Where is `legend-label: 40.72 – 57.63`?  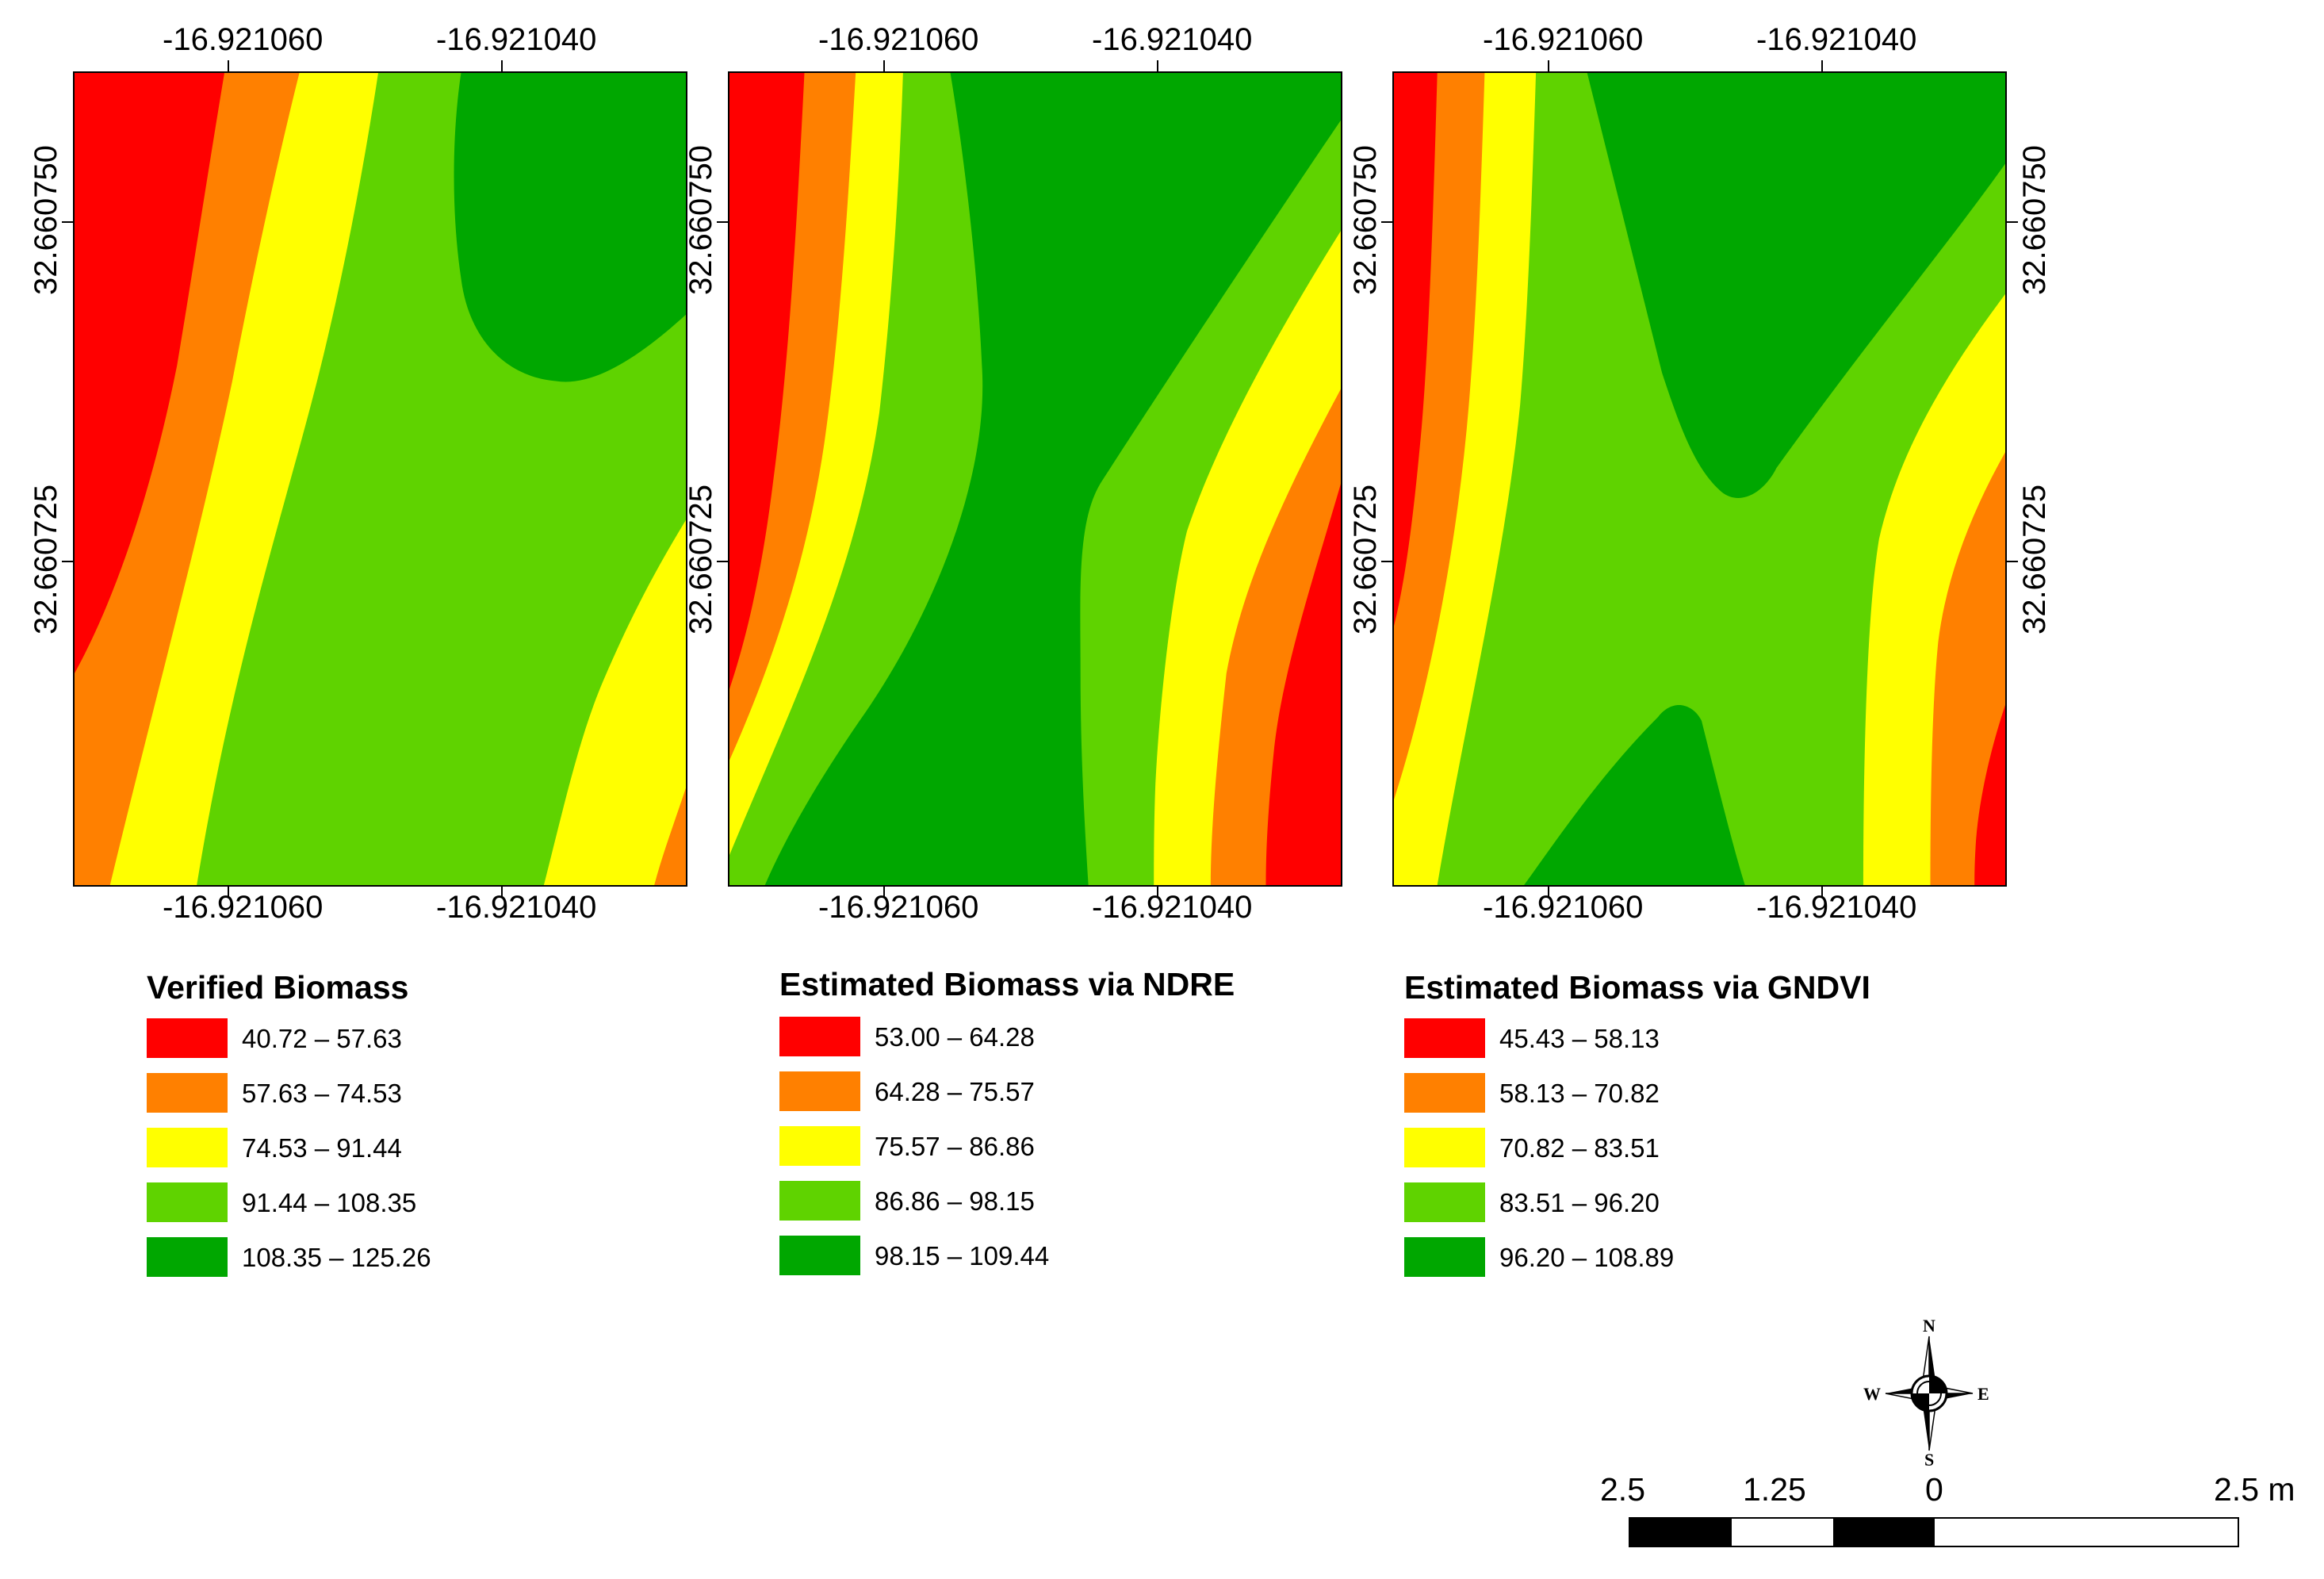
legend-label: 40.72 – 57.63 is located at coordinates (322, 1038).